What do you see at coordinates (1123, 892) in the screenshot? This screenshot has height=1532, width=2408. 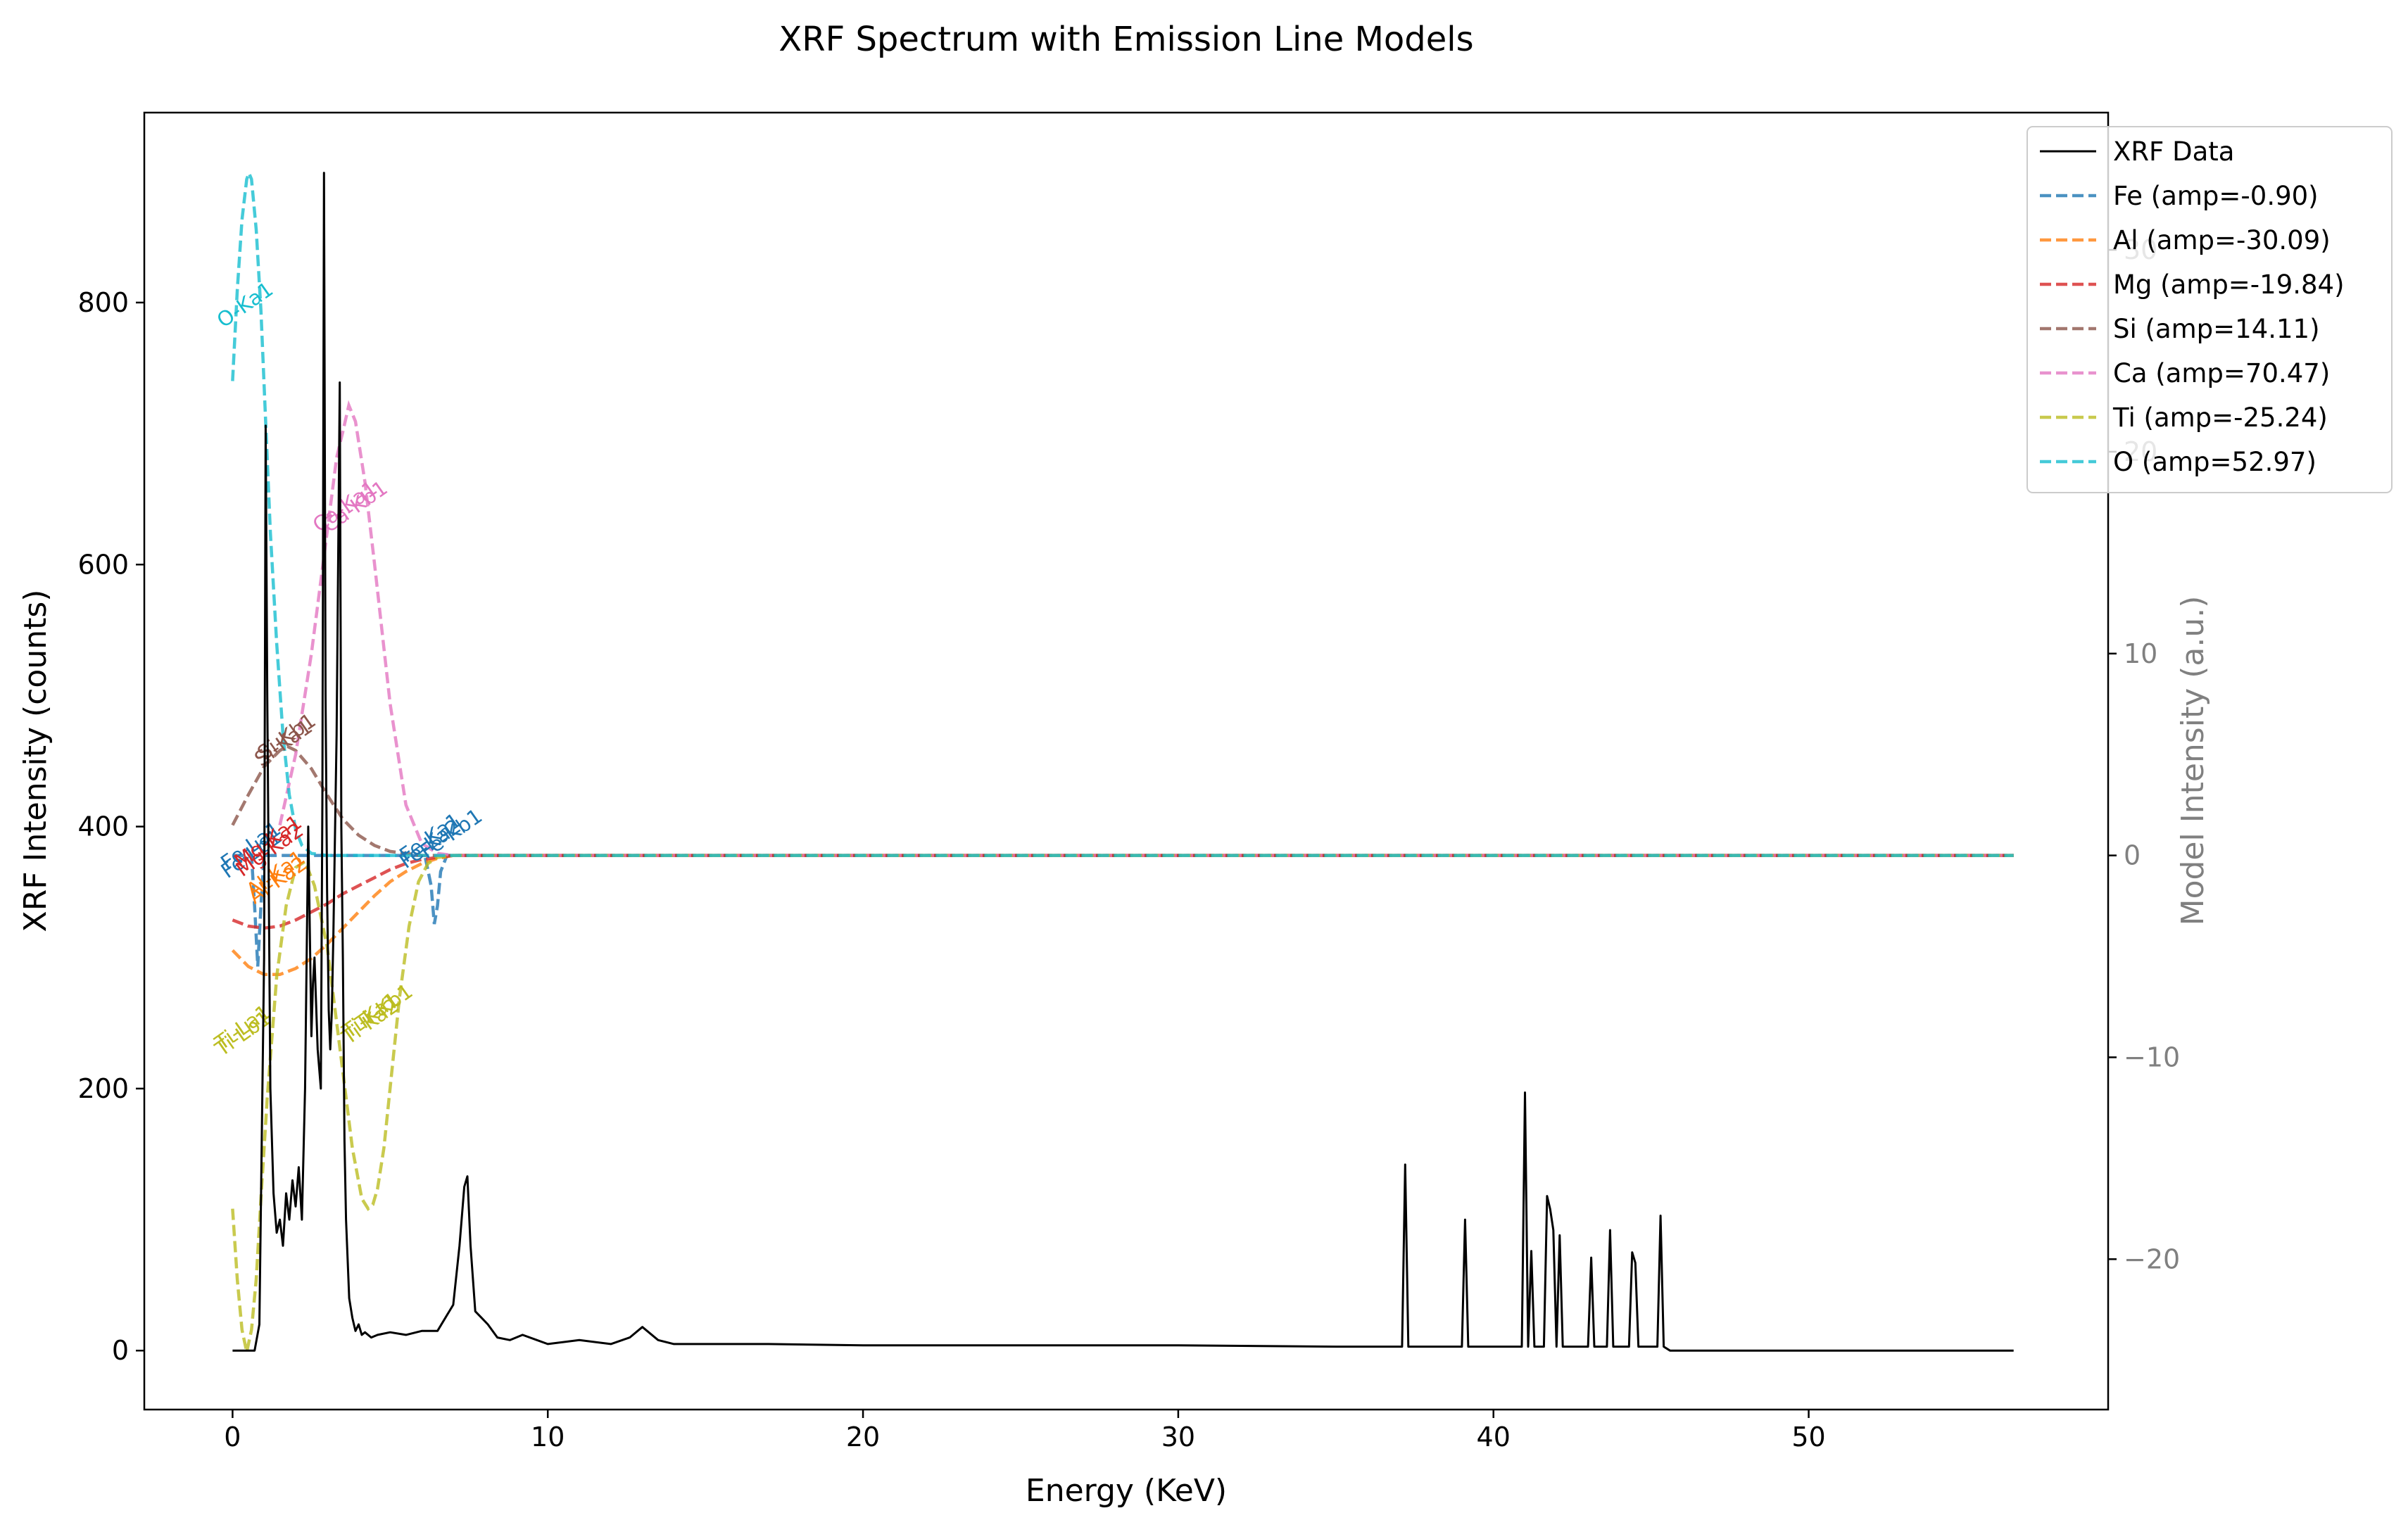 I see `model-line-mg` at bounding box center [1123, 892].